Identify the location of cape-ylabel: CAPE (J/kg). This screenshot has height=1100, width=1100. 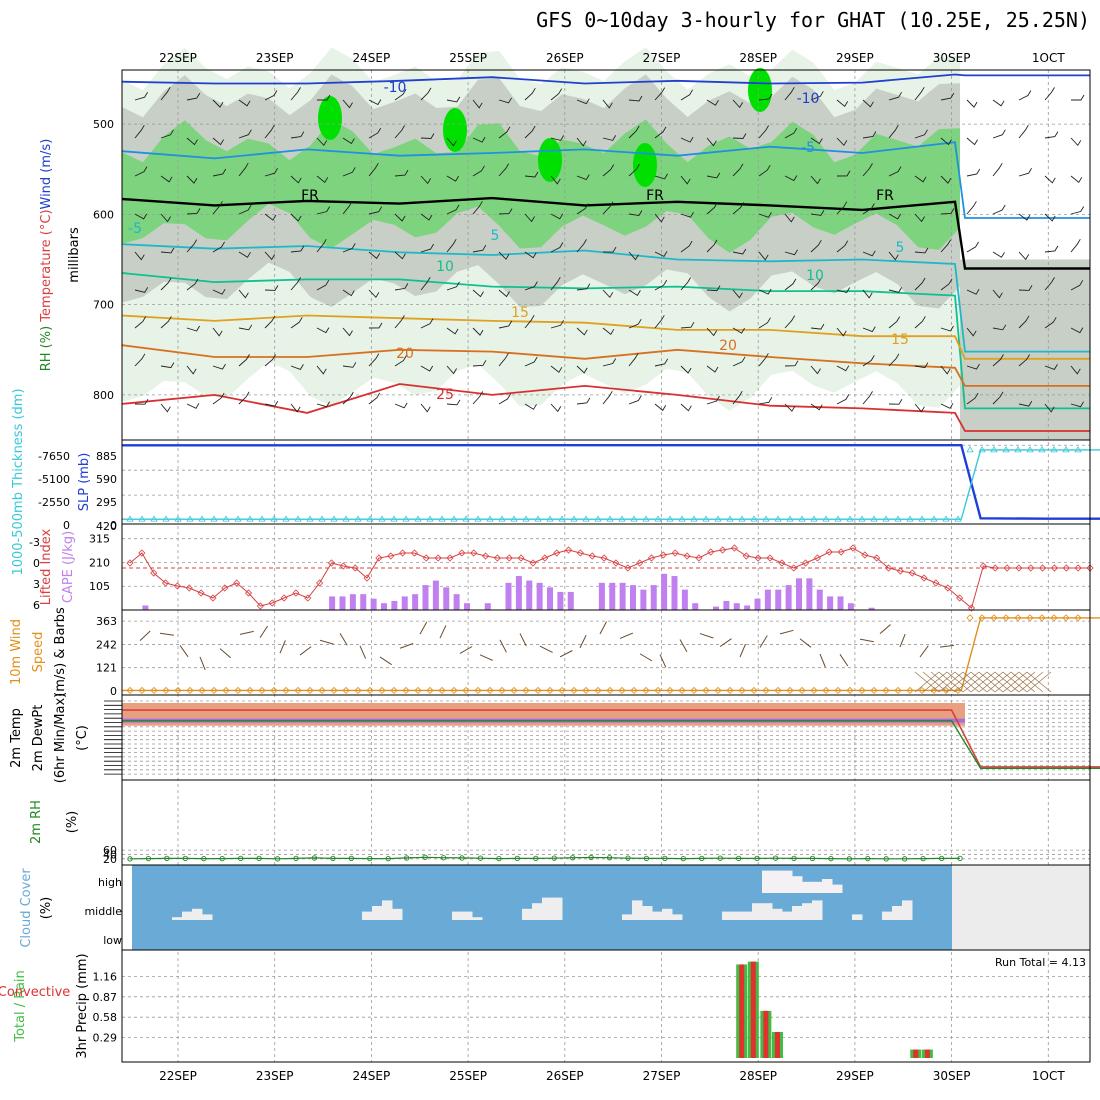
(68, 567).